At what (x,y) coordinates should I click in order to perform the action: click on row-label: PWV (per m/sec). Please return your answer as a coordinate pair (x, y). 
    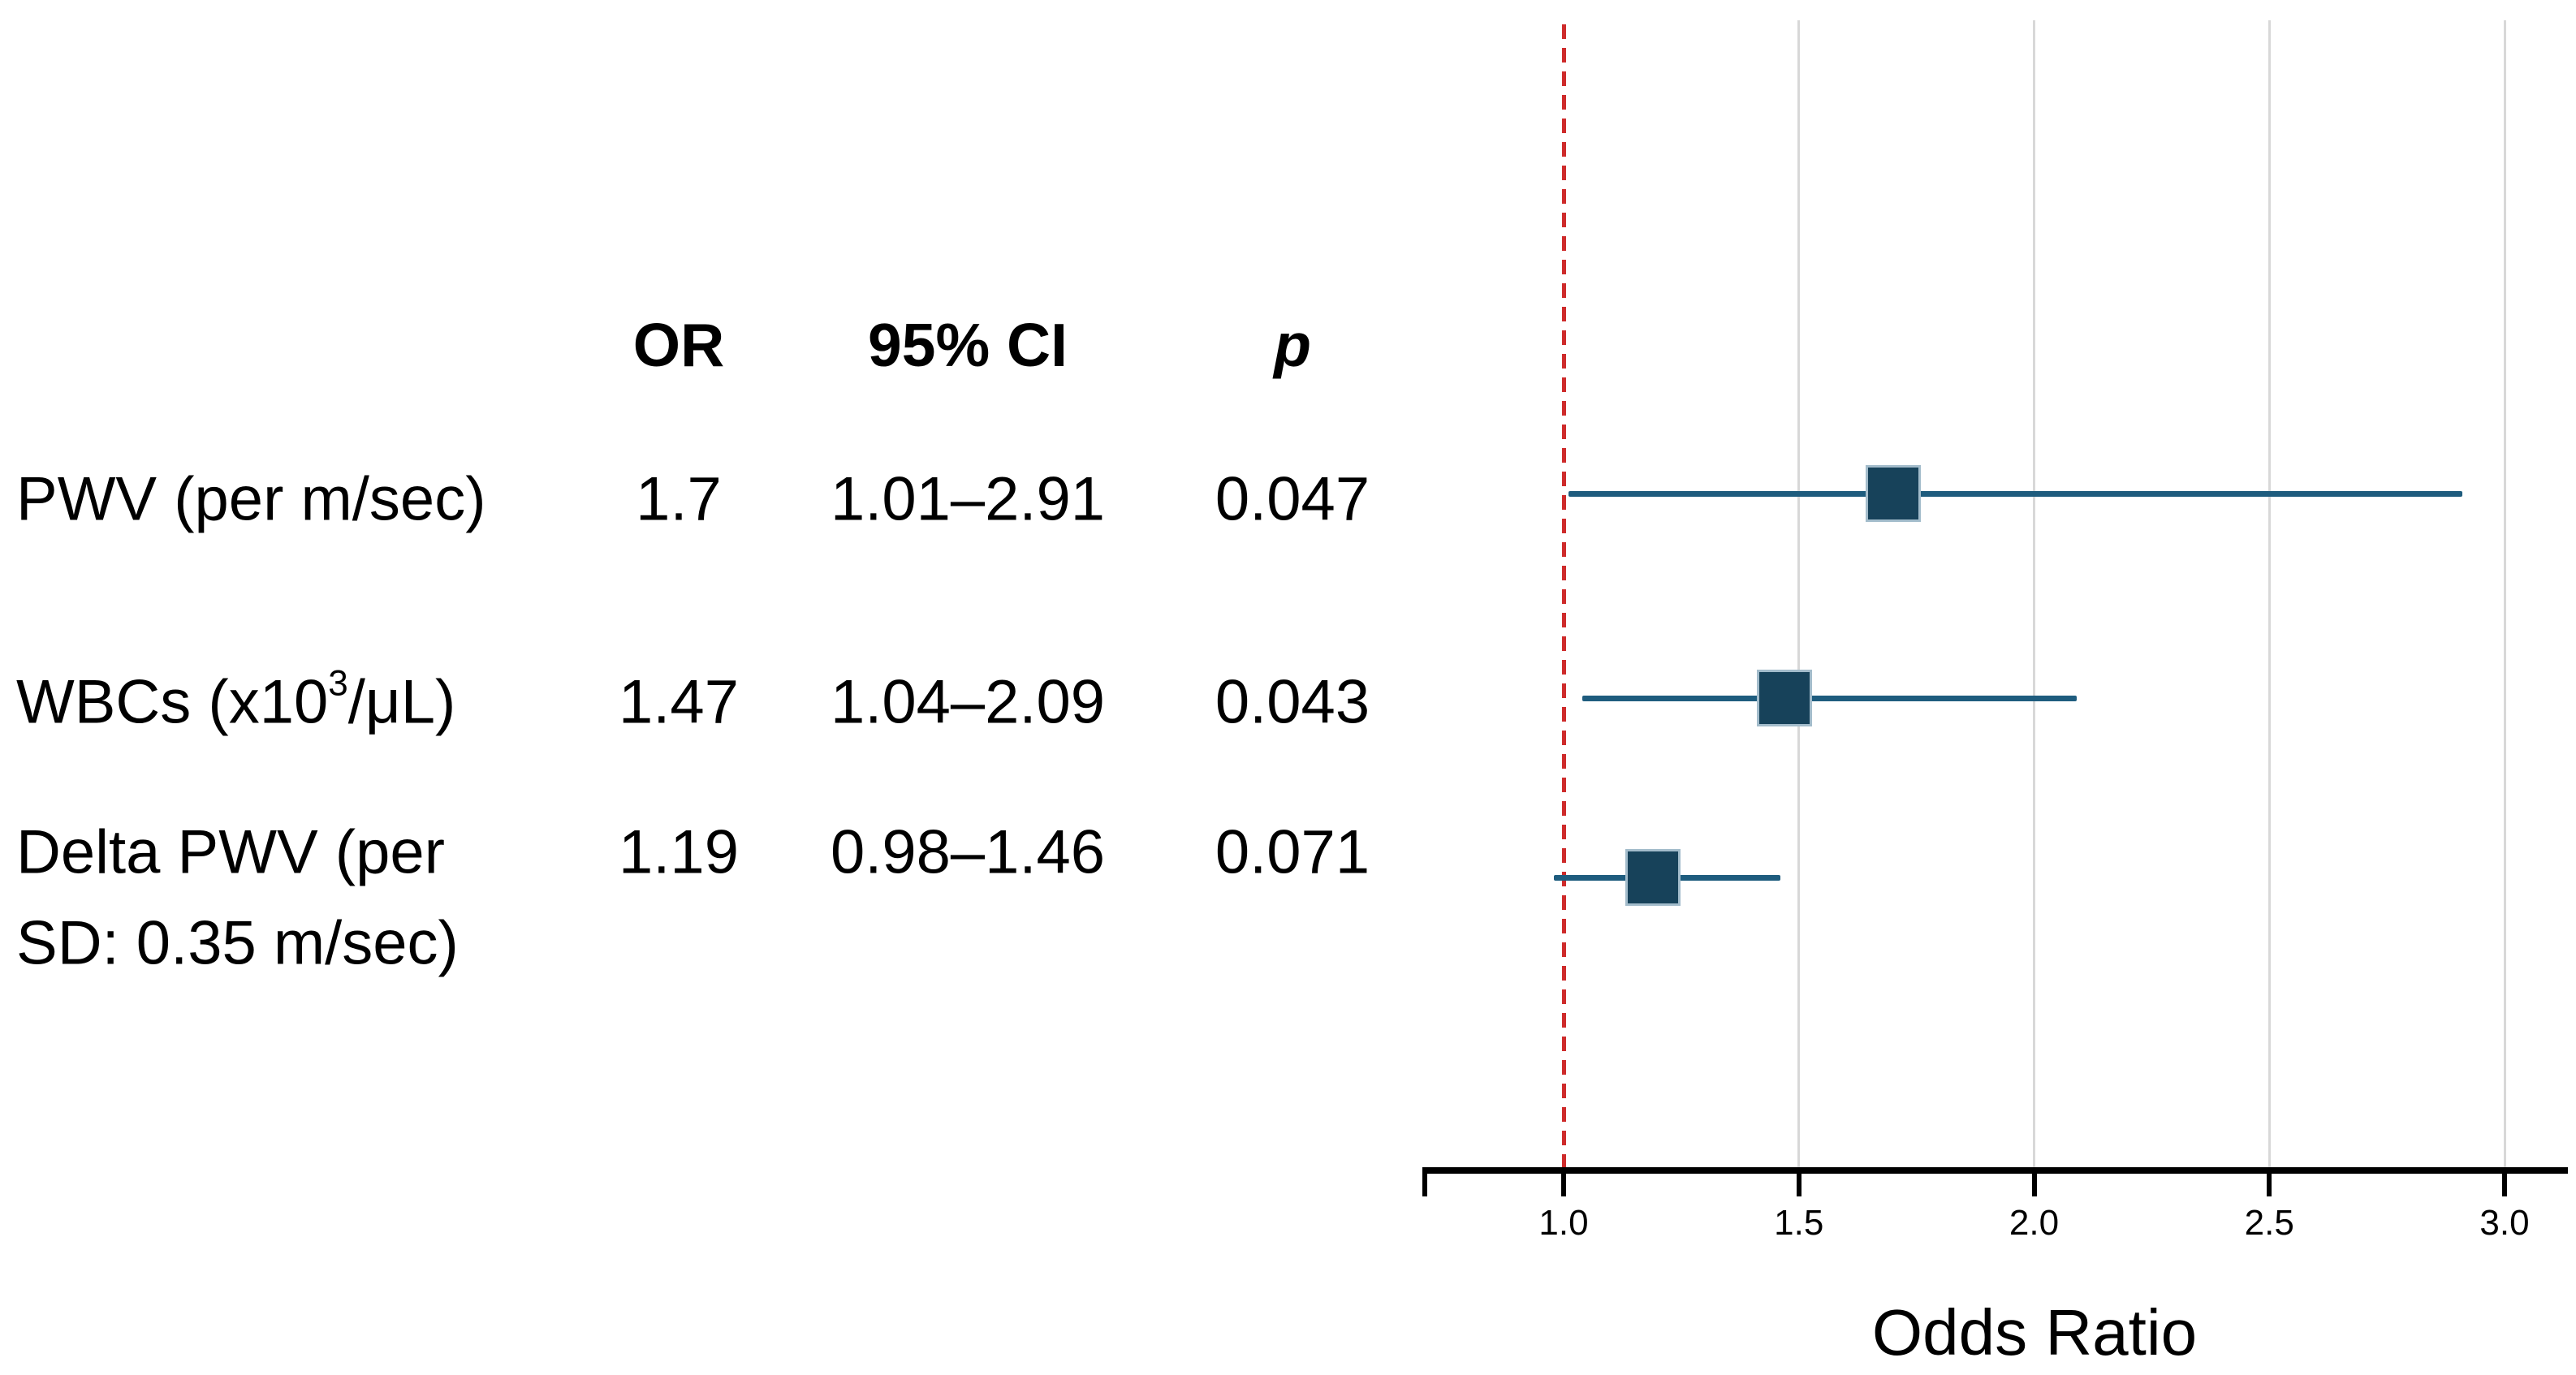
    Looking at the image, I should click on (251, 499).